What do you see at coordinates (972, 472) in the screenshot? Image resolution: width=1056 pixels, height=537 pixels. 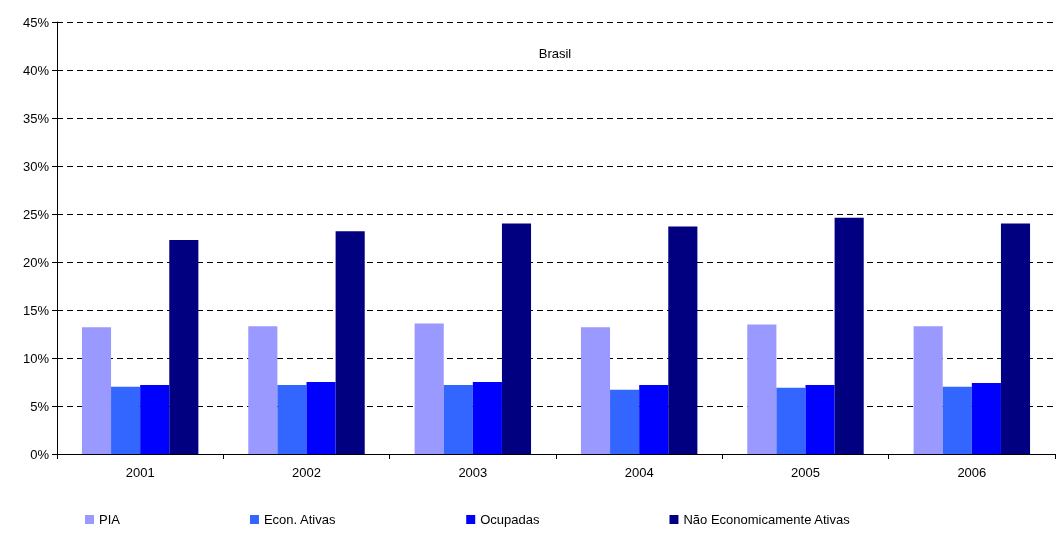 I see `x-tick-label: 2006` at bounding box center [972, 472].